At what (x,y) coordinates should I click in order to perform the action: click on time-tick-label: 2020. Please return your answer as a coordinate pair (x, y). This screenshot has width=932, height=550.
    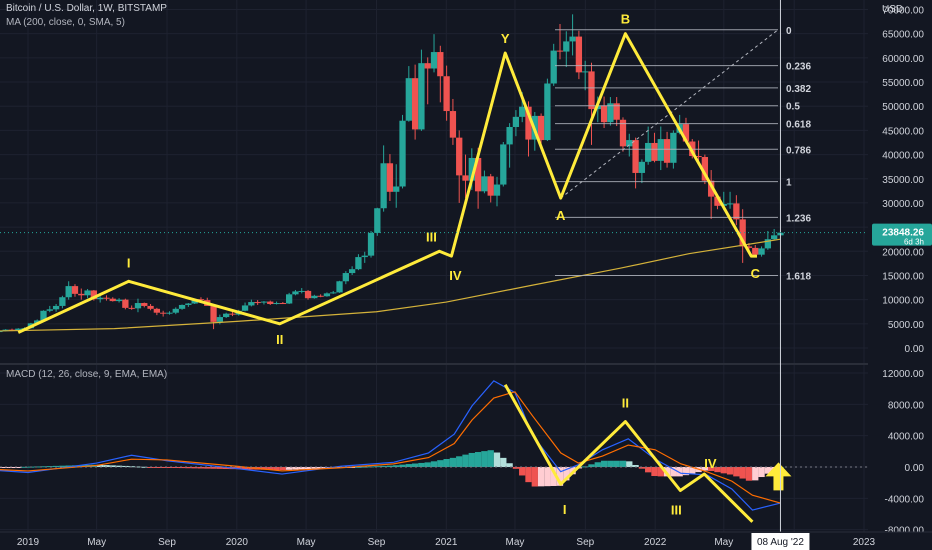
    Looking at the image, I should click on (237, 542).